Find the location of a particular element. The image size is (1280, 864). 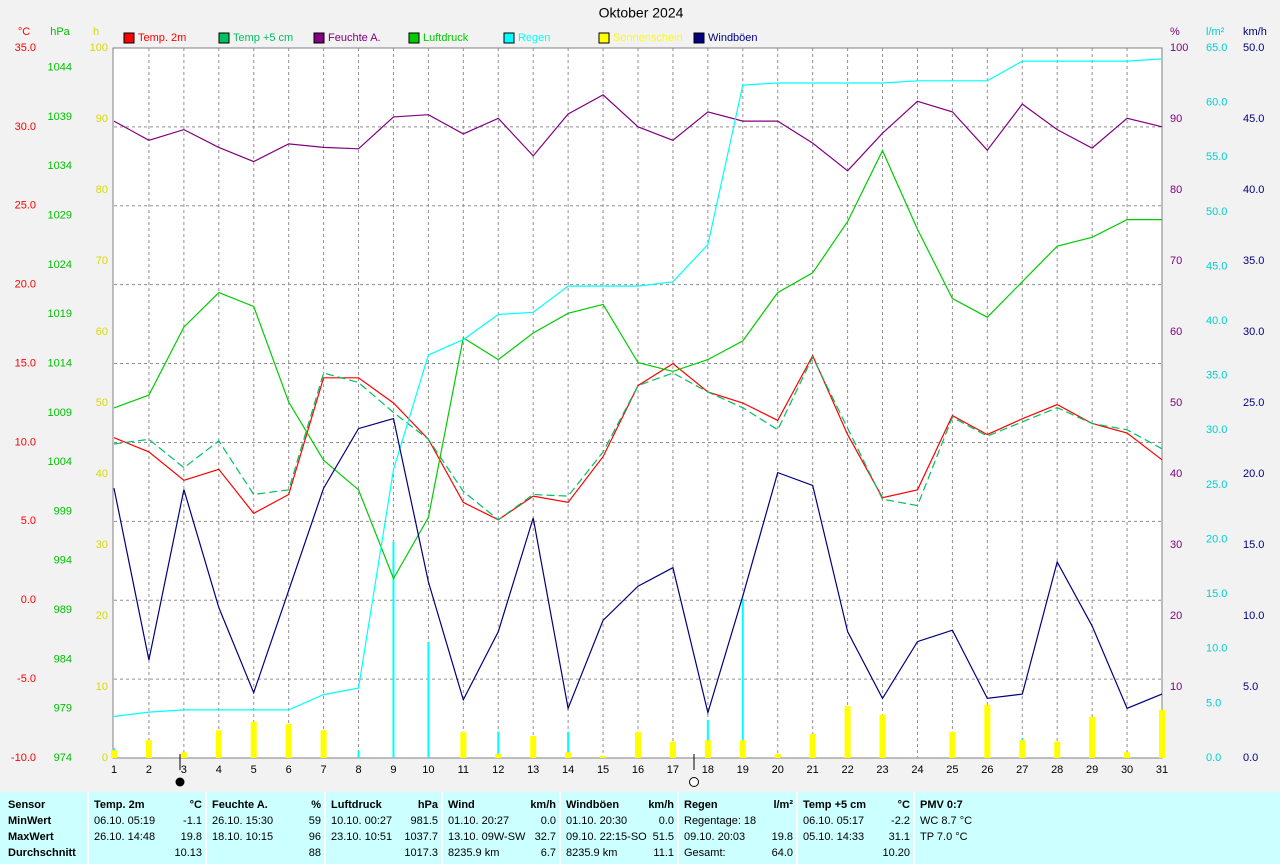

legend-label: Temp. 2m is located at coordinates (162, 38).